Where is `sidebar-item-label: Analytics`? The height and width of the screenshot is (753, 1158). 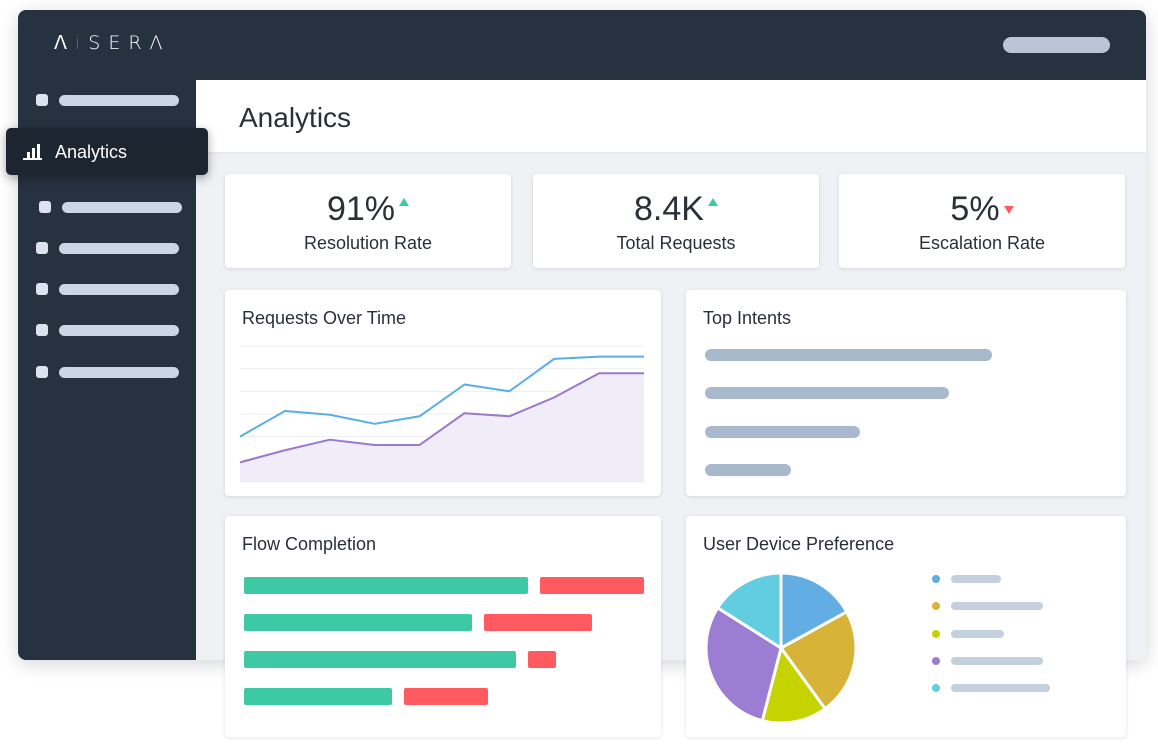
sidebar-item-label: Analytics is located at coordinates (91, 152).